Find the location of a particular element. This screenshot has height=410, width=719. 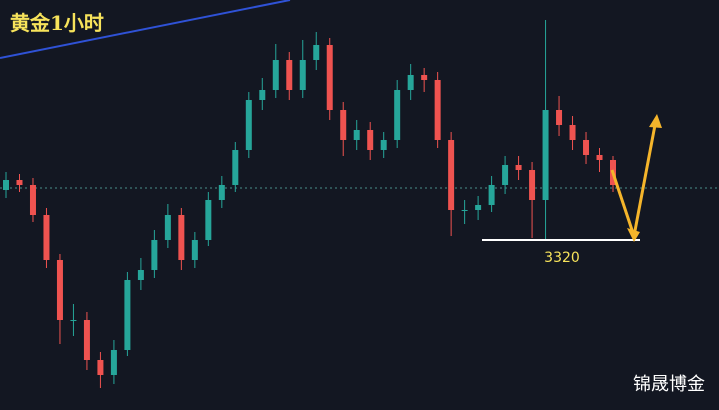

arrow-up is located at coordinates (644, 180).